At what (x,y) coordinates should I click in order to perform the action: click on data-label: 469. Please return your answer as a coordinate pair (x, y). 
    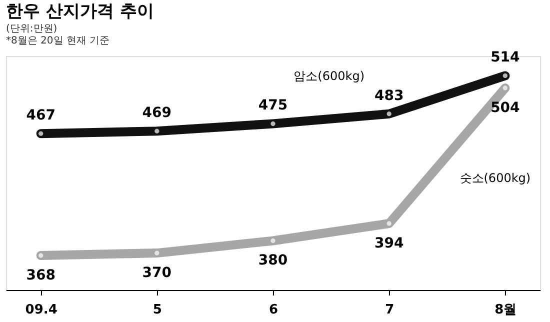
    Looking at the image, I should click on (157, 113).